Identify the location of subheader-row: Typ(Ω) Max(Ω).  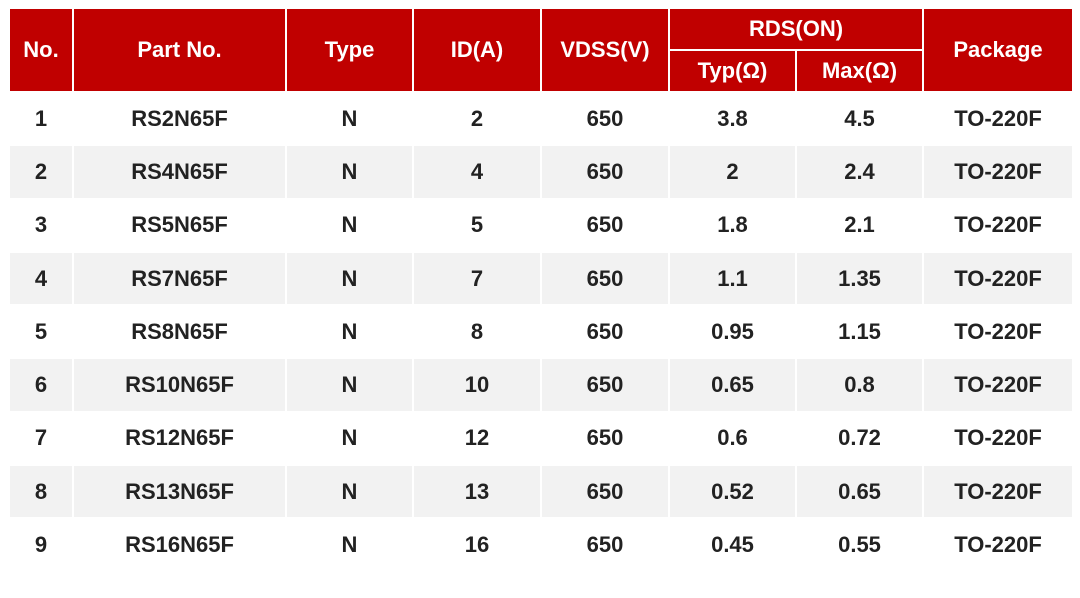
(541, 71).